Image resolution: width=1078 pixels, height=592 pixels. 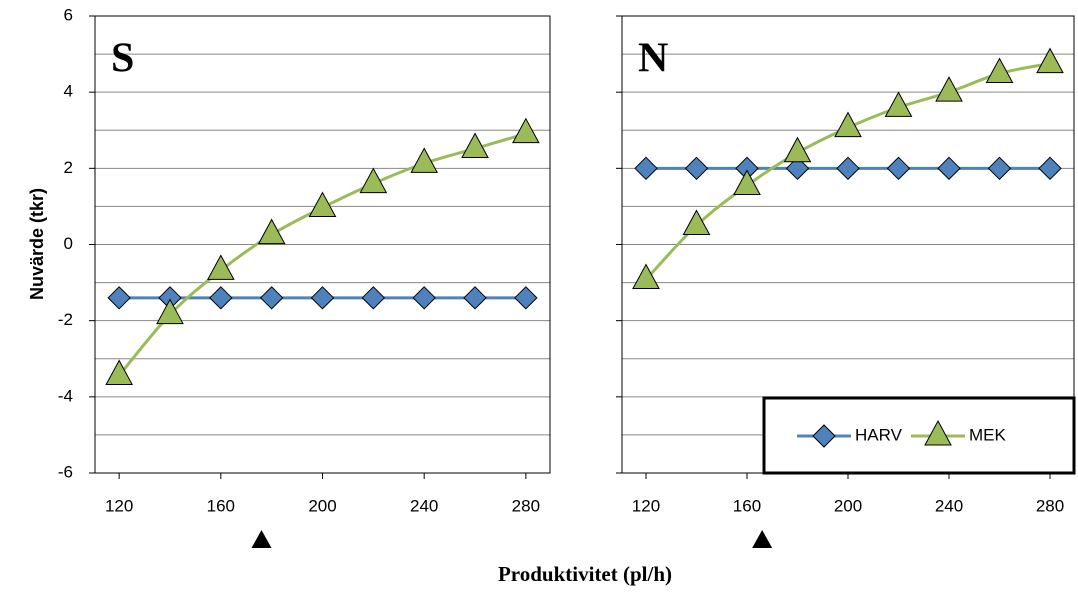 I want to click on y-tick-label: -6, so click(x=65, y=471).